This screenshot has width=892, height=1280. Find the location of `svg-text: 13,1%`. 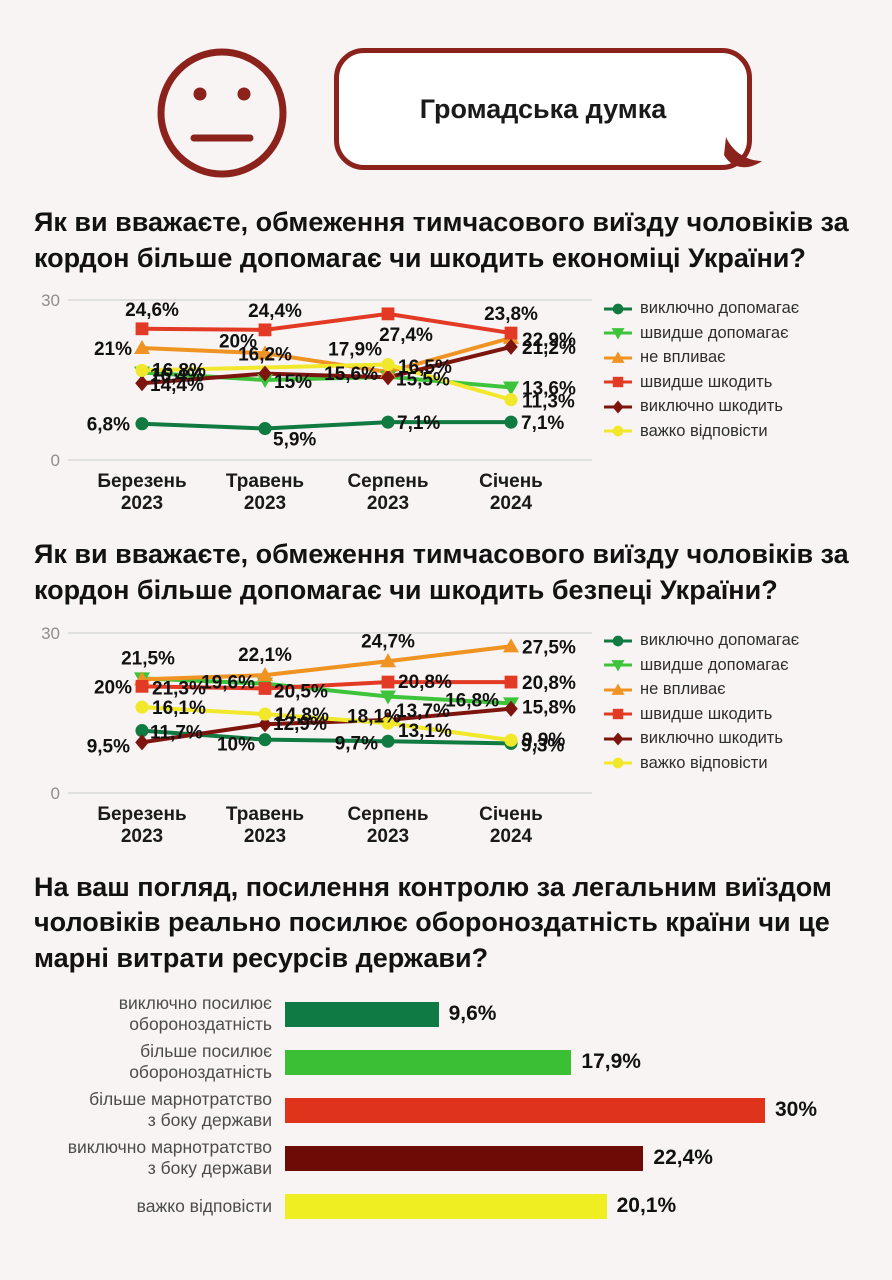

svg-text: 13,1% is located at coordinates (425, 731).